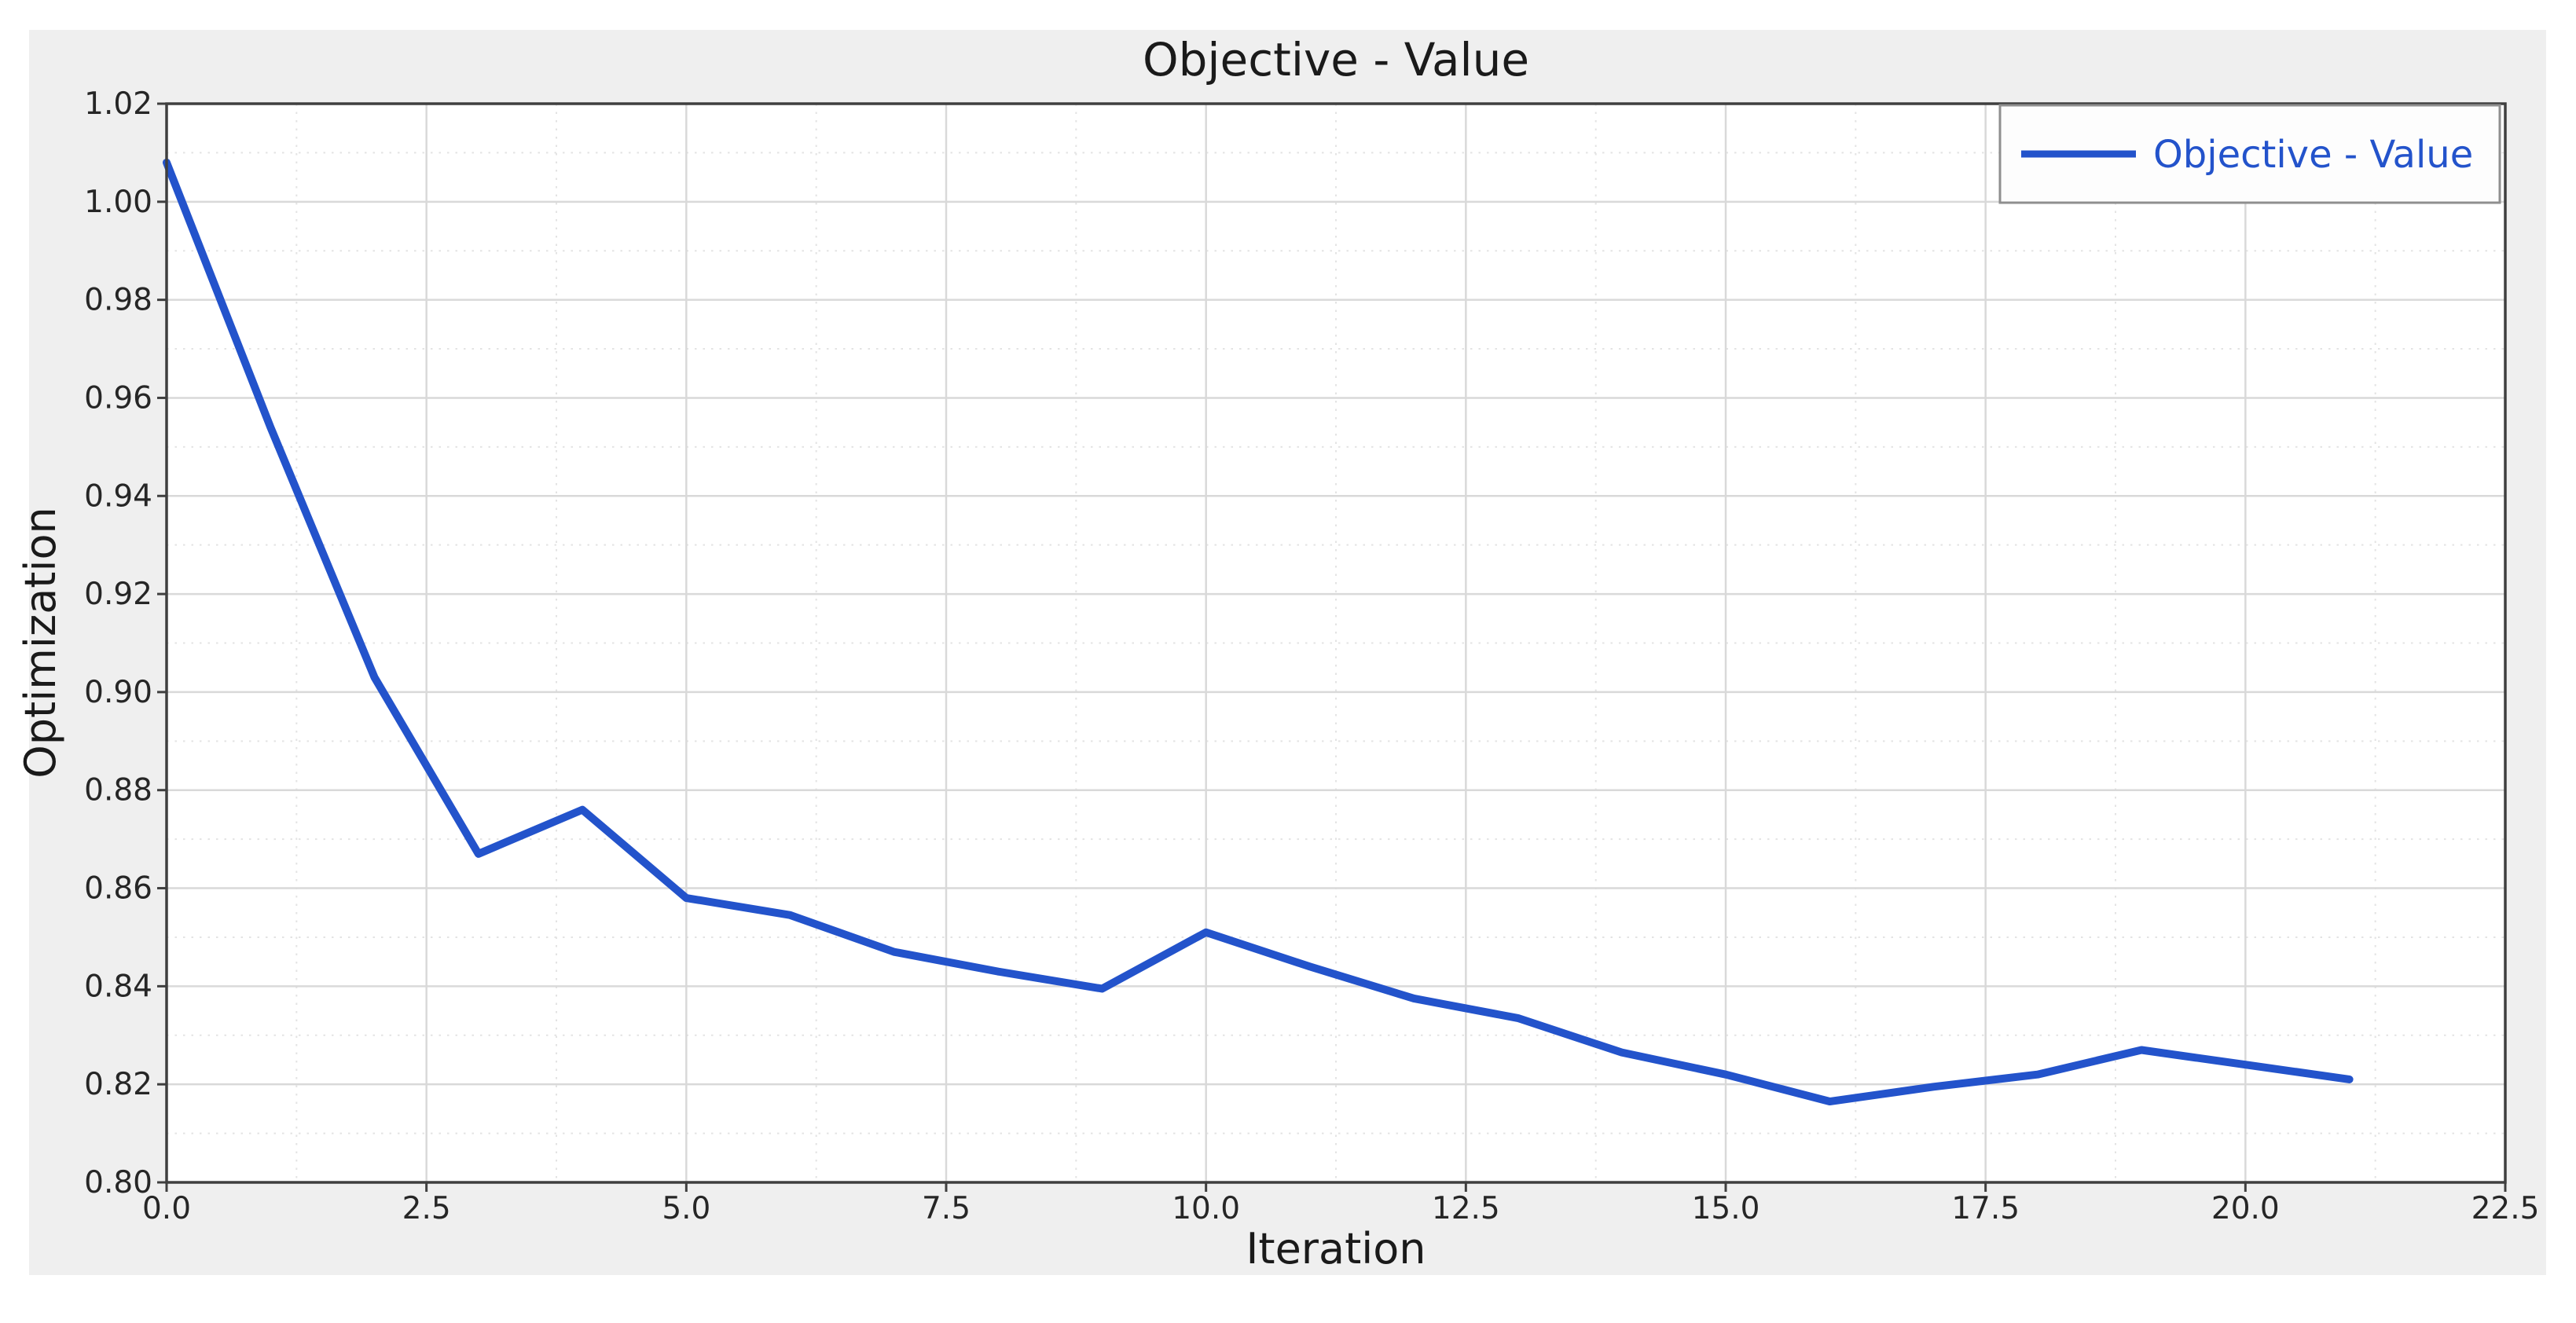 This screenshot has height=1323, width=2576. What do you see at coordinates (118, 496) in the screenshot?
I see `y-tick-label: 0.94` at bounding box center [118, 496].